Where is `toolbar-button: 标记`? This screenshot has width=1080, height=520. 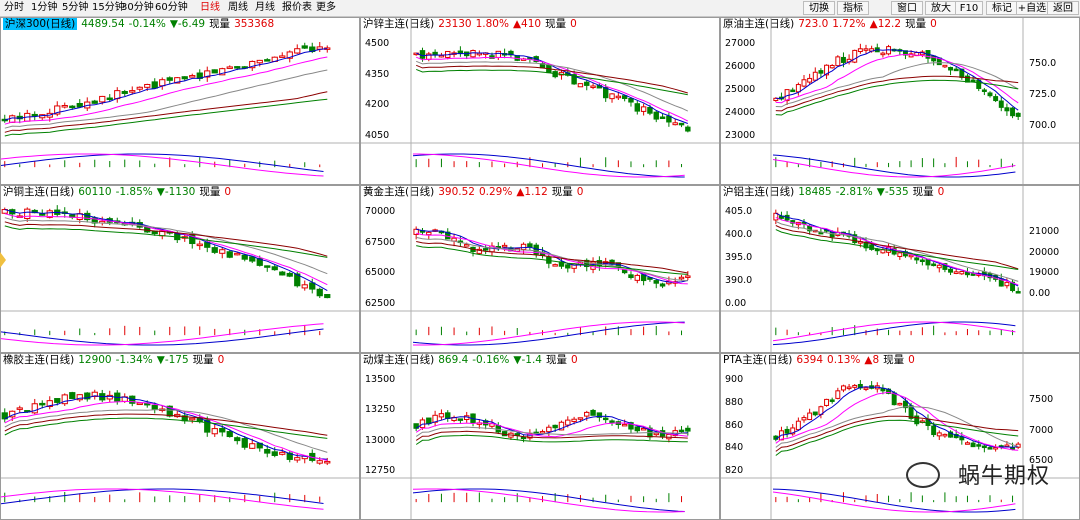
toolbar-button: 标记 is located at coordinates (1002, 8).